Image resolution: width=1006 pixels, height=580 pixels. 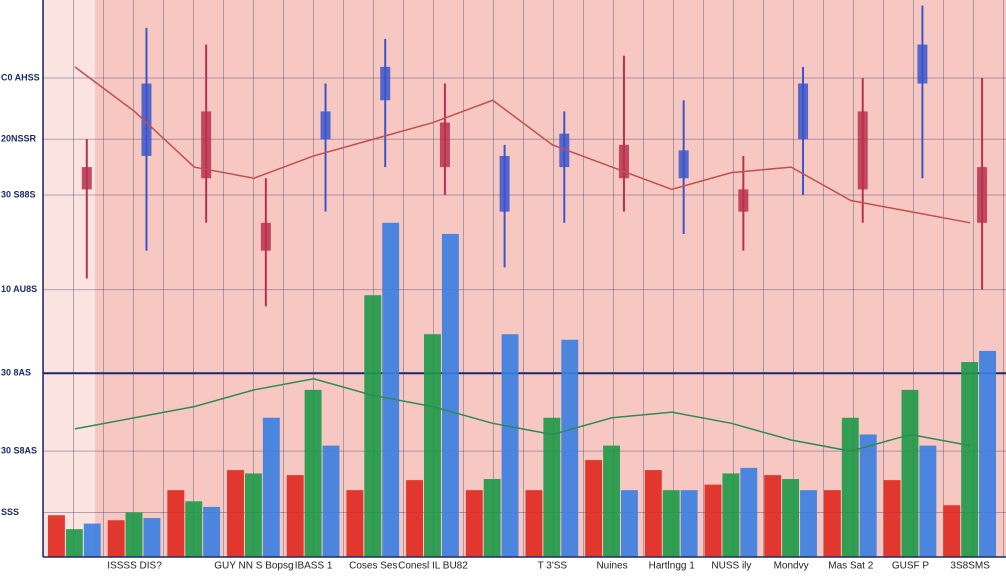 I want to click on y-tick-label: SSS, so click(x=10, y=512).